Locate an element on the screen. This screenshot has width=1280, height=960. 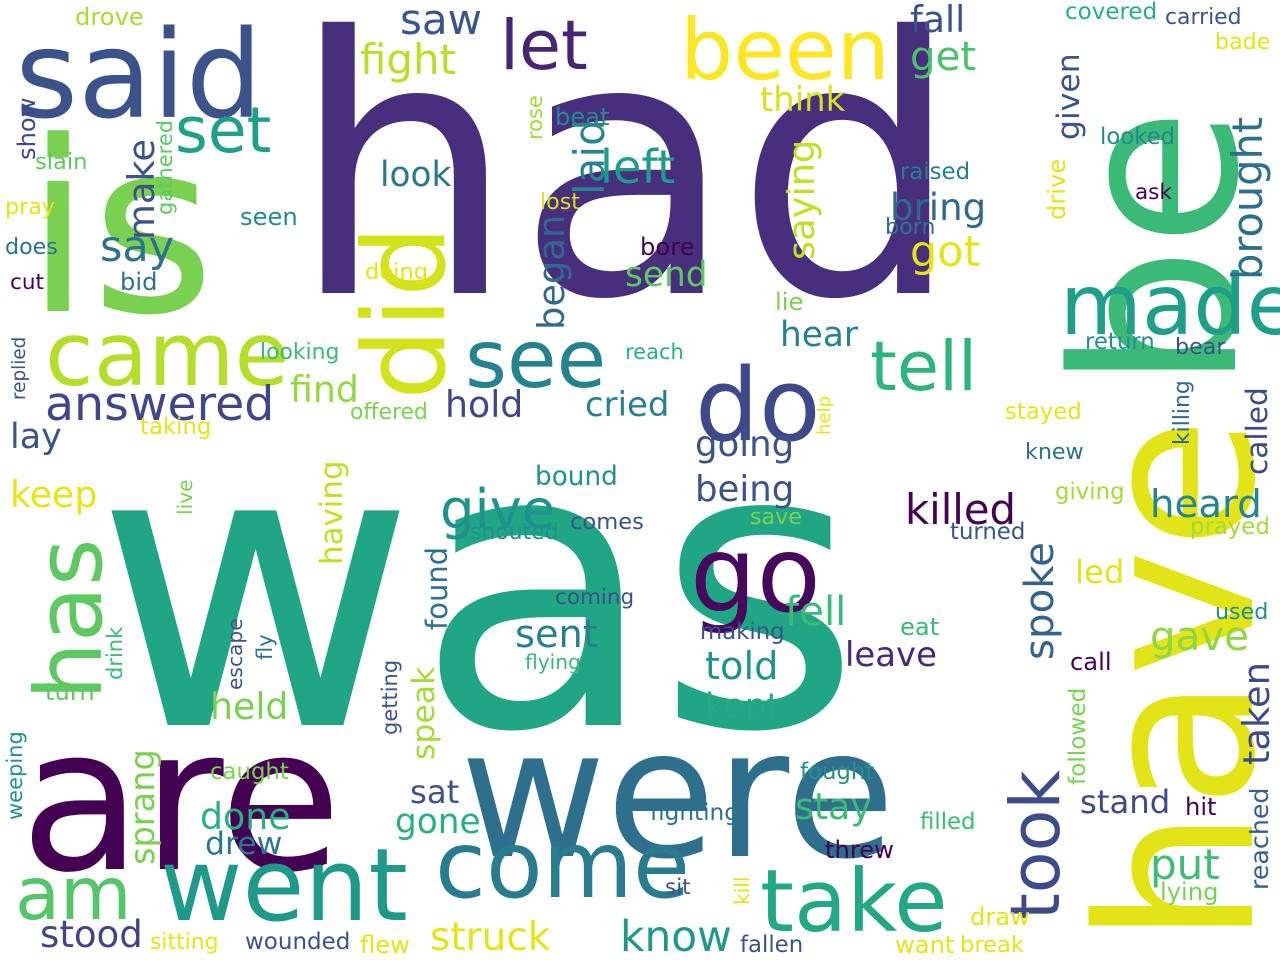
word-lying: lying is located at coordinates (1189, 892).